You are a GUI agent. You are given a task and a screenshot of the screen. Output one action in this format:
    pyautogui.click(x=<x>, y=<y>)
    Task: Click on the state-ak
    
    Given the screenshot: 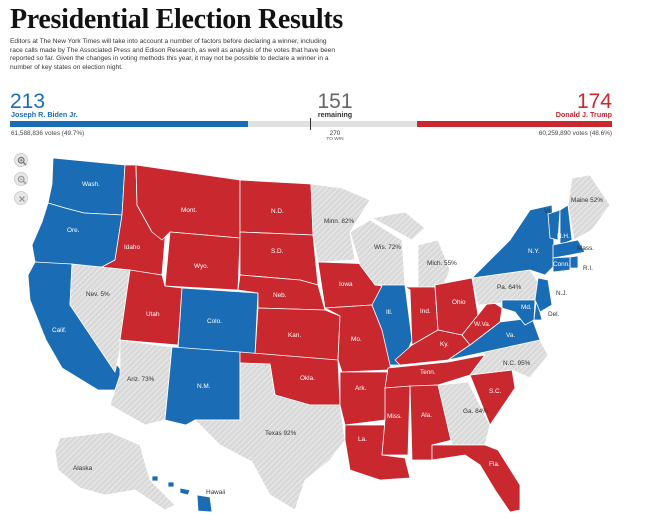 What is the action you would take?
    pyautogui.click(x=115, y=471)
    